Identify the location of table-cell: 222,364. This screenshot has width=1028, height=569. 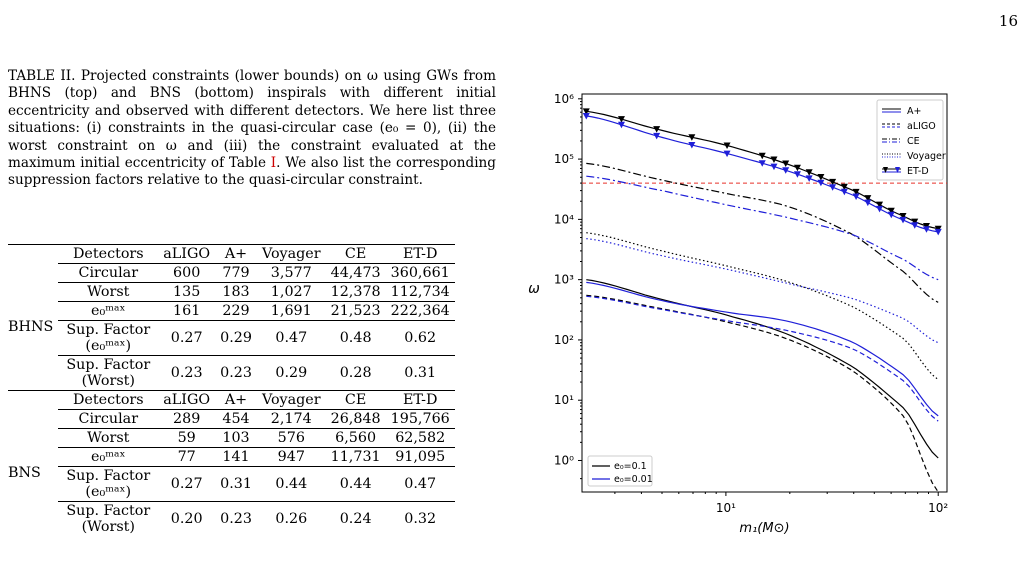
(420, 311).